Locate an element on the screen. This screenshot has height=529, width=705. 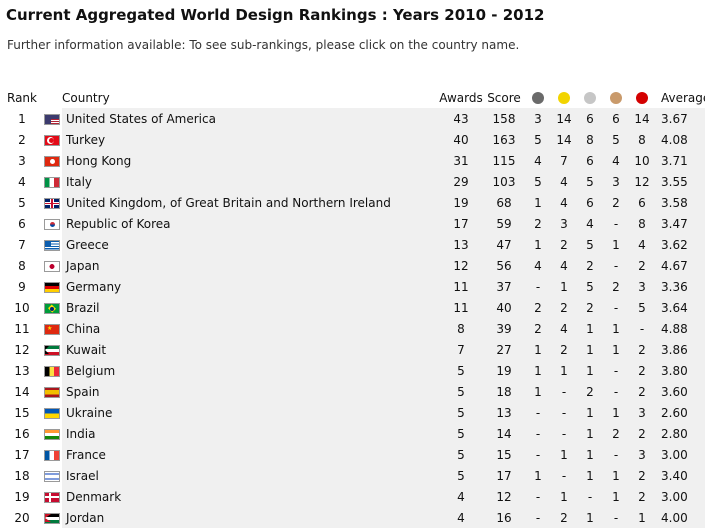
country-link: Denmark is located at coordinates (250, 496).